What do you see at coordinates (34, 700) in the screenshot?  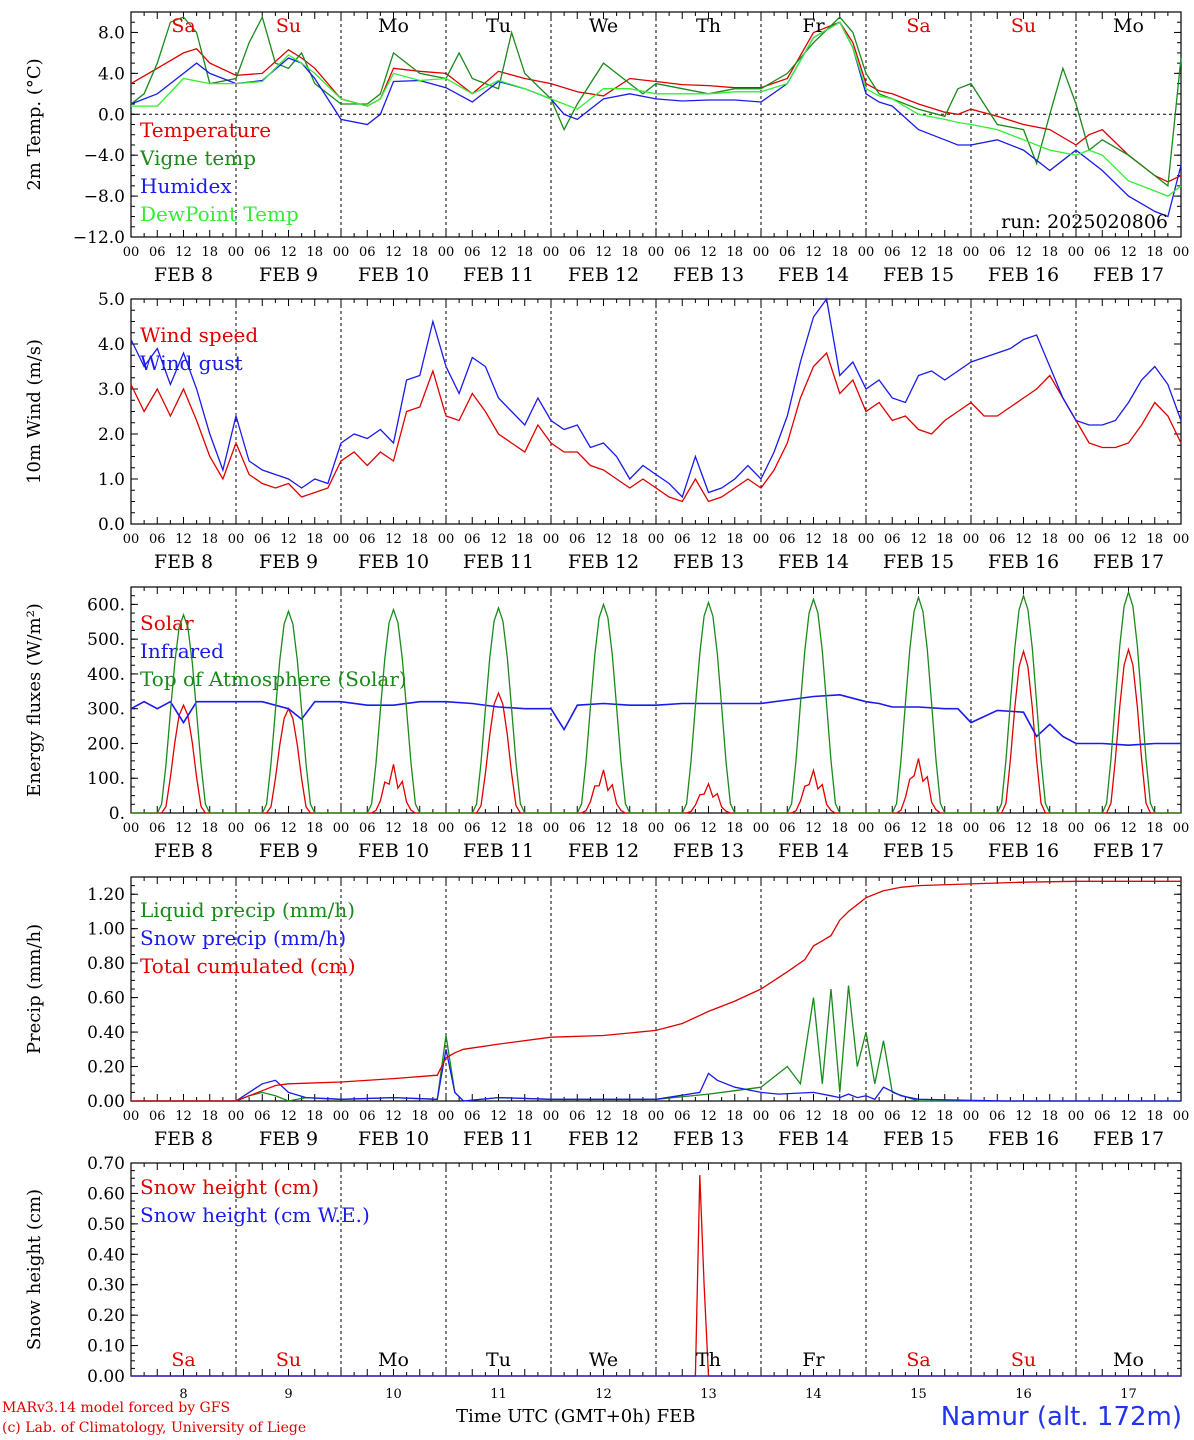 I see `y-axis-label: Energy fluxes (W/m²)` at bounding box center [34, 700].